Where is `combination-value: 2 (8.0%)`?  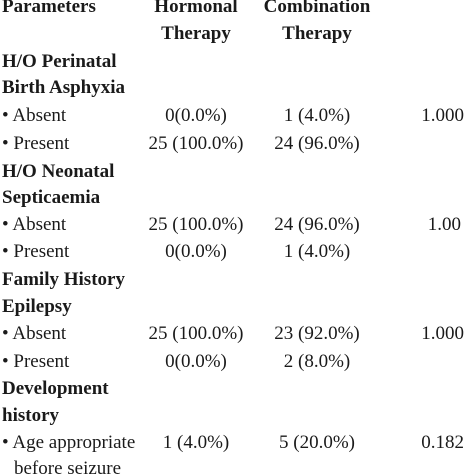
combination-value: 2 (8.0%) is located at coordinates (317, 361).